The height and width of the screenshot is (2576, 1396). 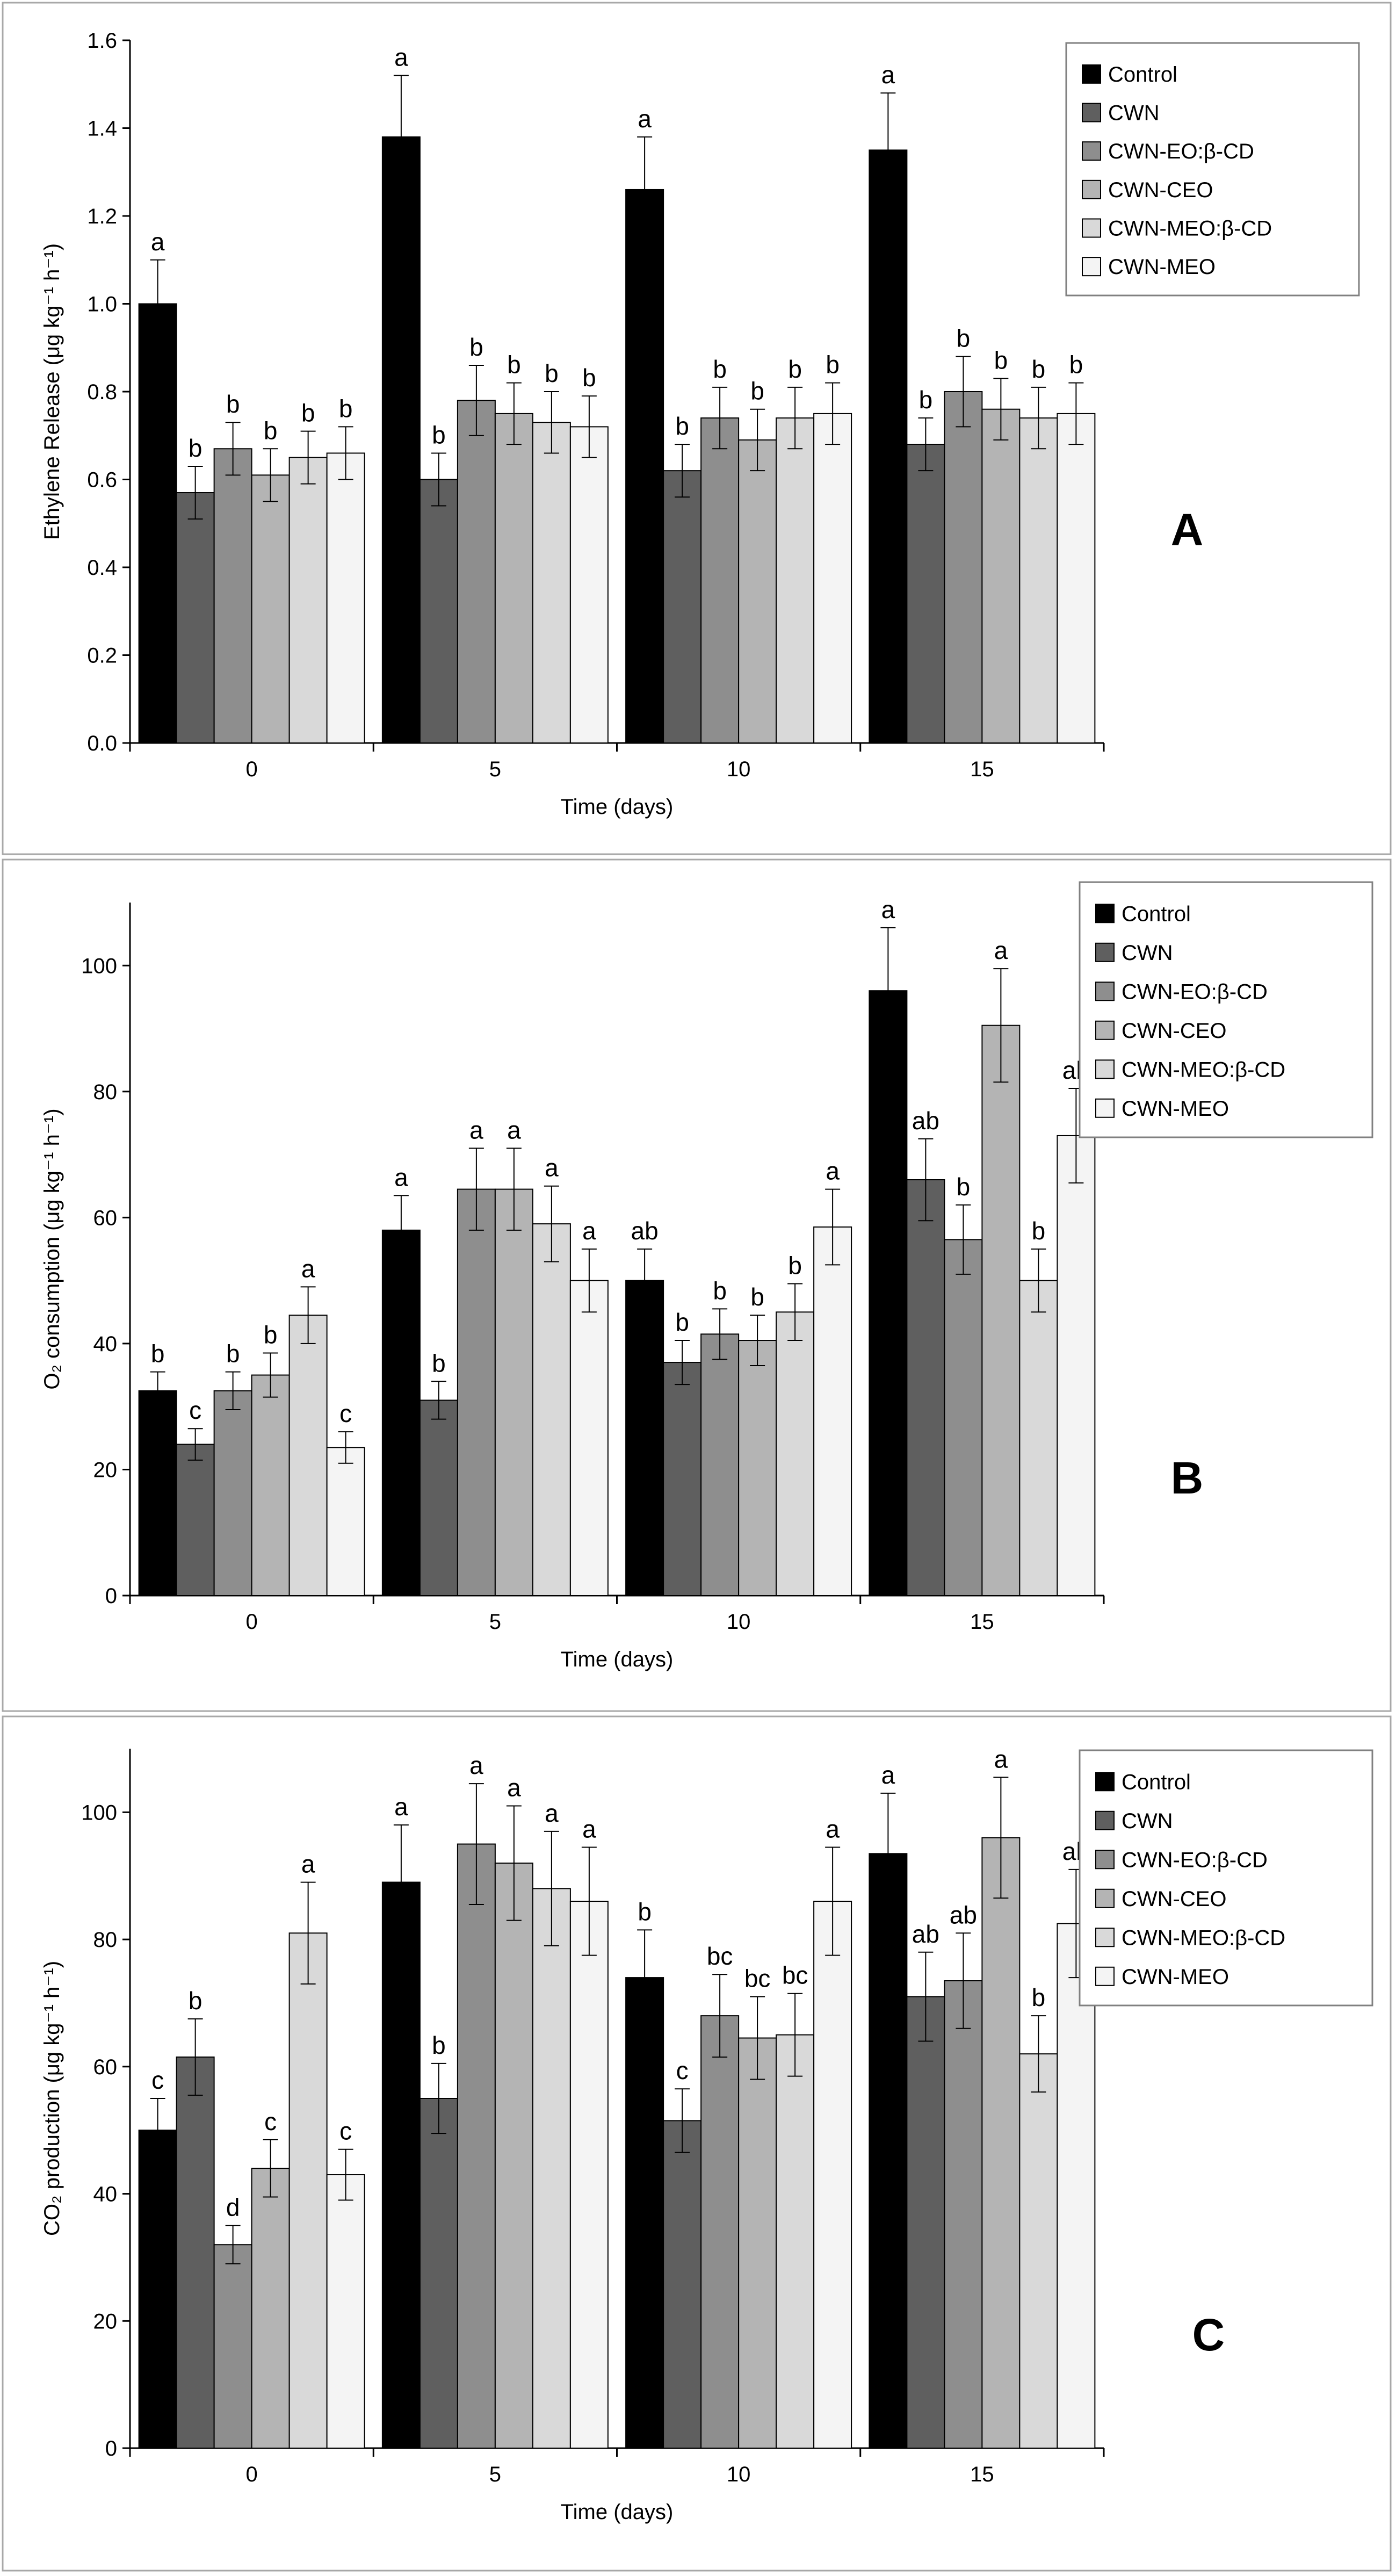 What do you see at coordinates (1160, 190) in the screenshot?
I see `legend-label: CWN-CEO` at bounding box center [1160, 190].